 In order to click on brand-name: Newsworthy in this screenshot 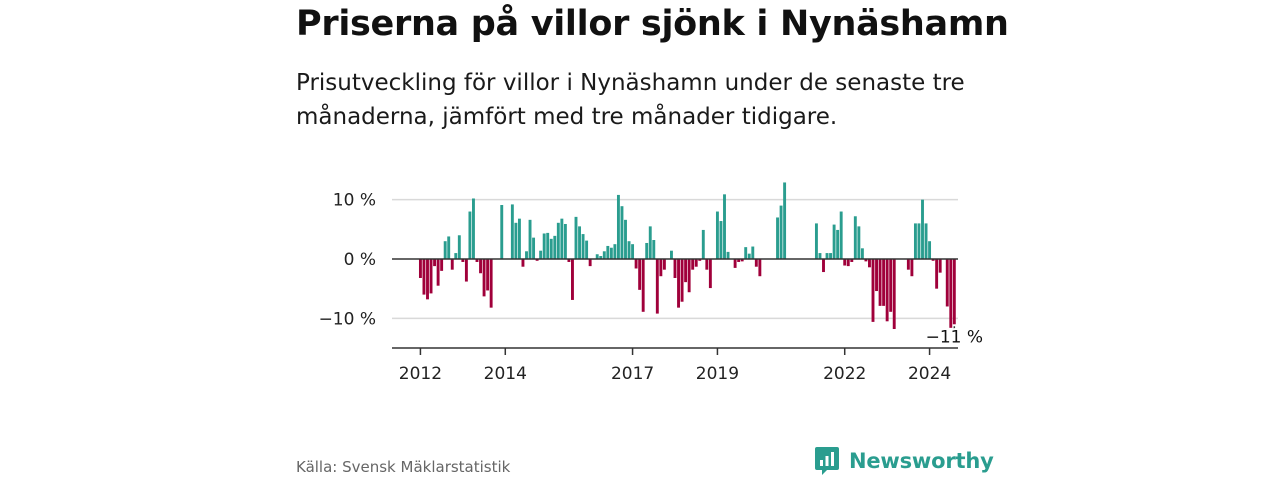, I will do `click(921, 461)`.